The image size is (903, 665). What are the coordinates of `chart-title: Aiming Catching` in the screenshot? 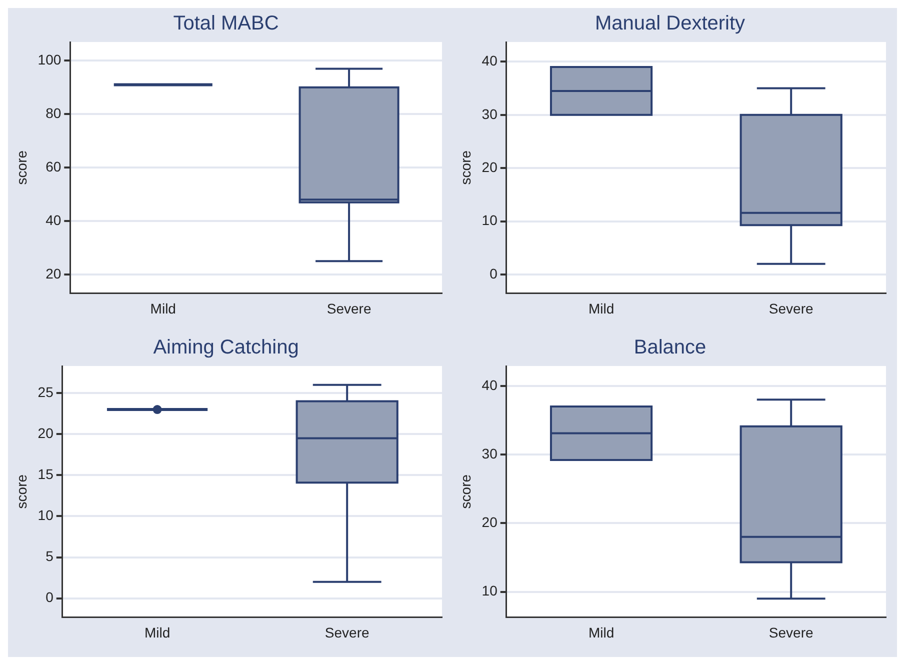 It's located at (226, 347).